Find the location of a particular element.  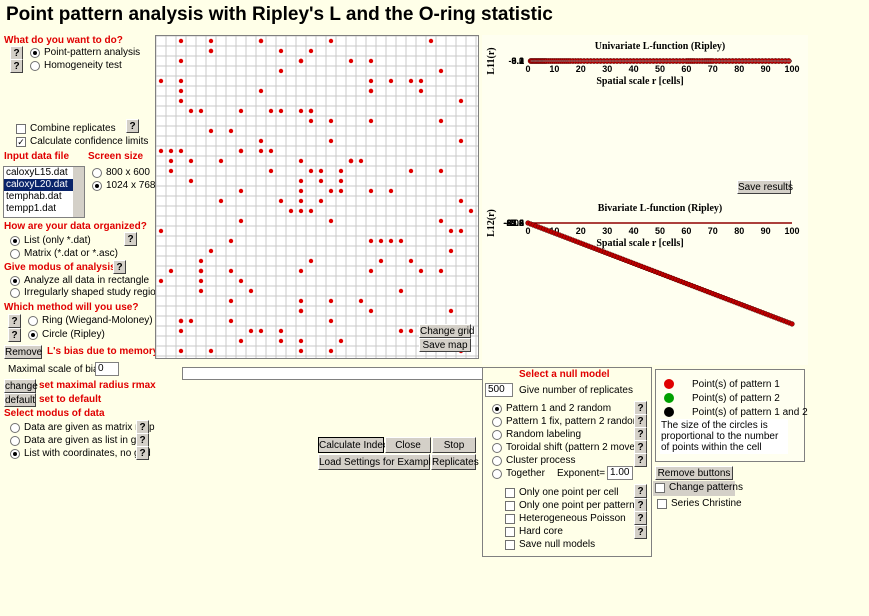

help-button-null-3: ? is located at coordinates (640, 447).